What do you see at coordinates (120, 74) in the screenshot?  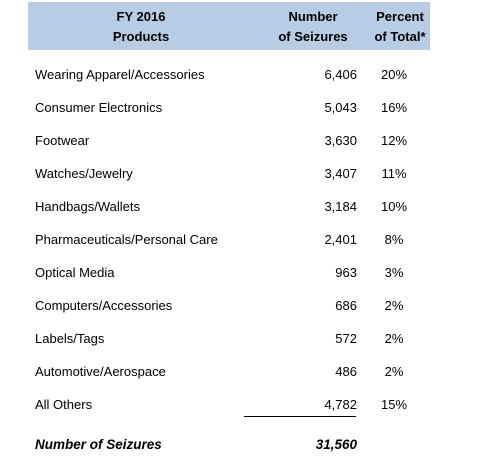 I see `row-product: Wearing Apparel/Accessories` at bounding box center [120, 74].